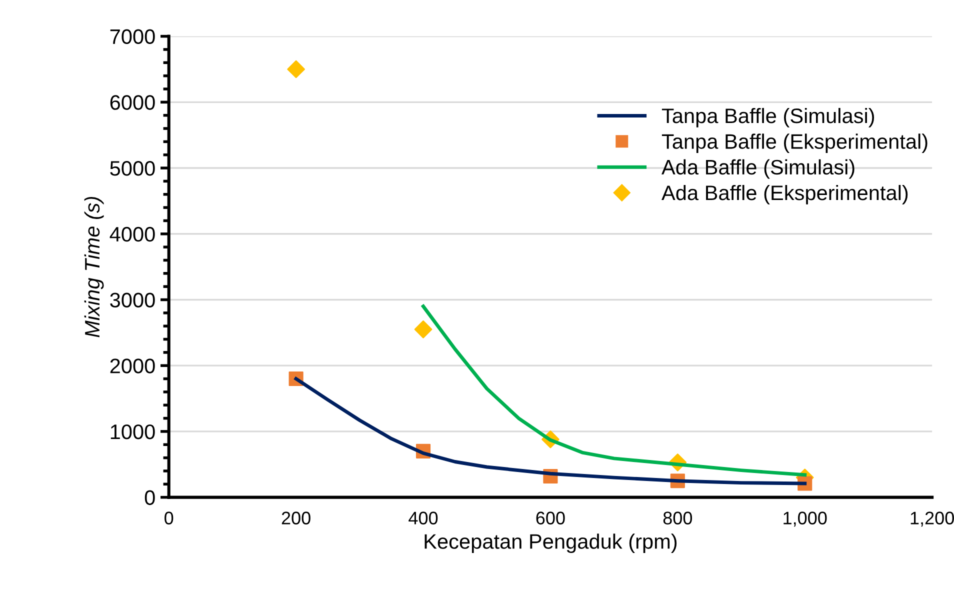  Describe the element at coordinates (149, 498) in the screenshot. I see `y-tick-label: 0` at that location.